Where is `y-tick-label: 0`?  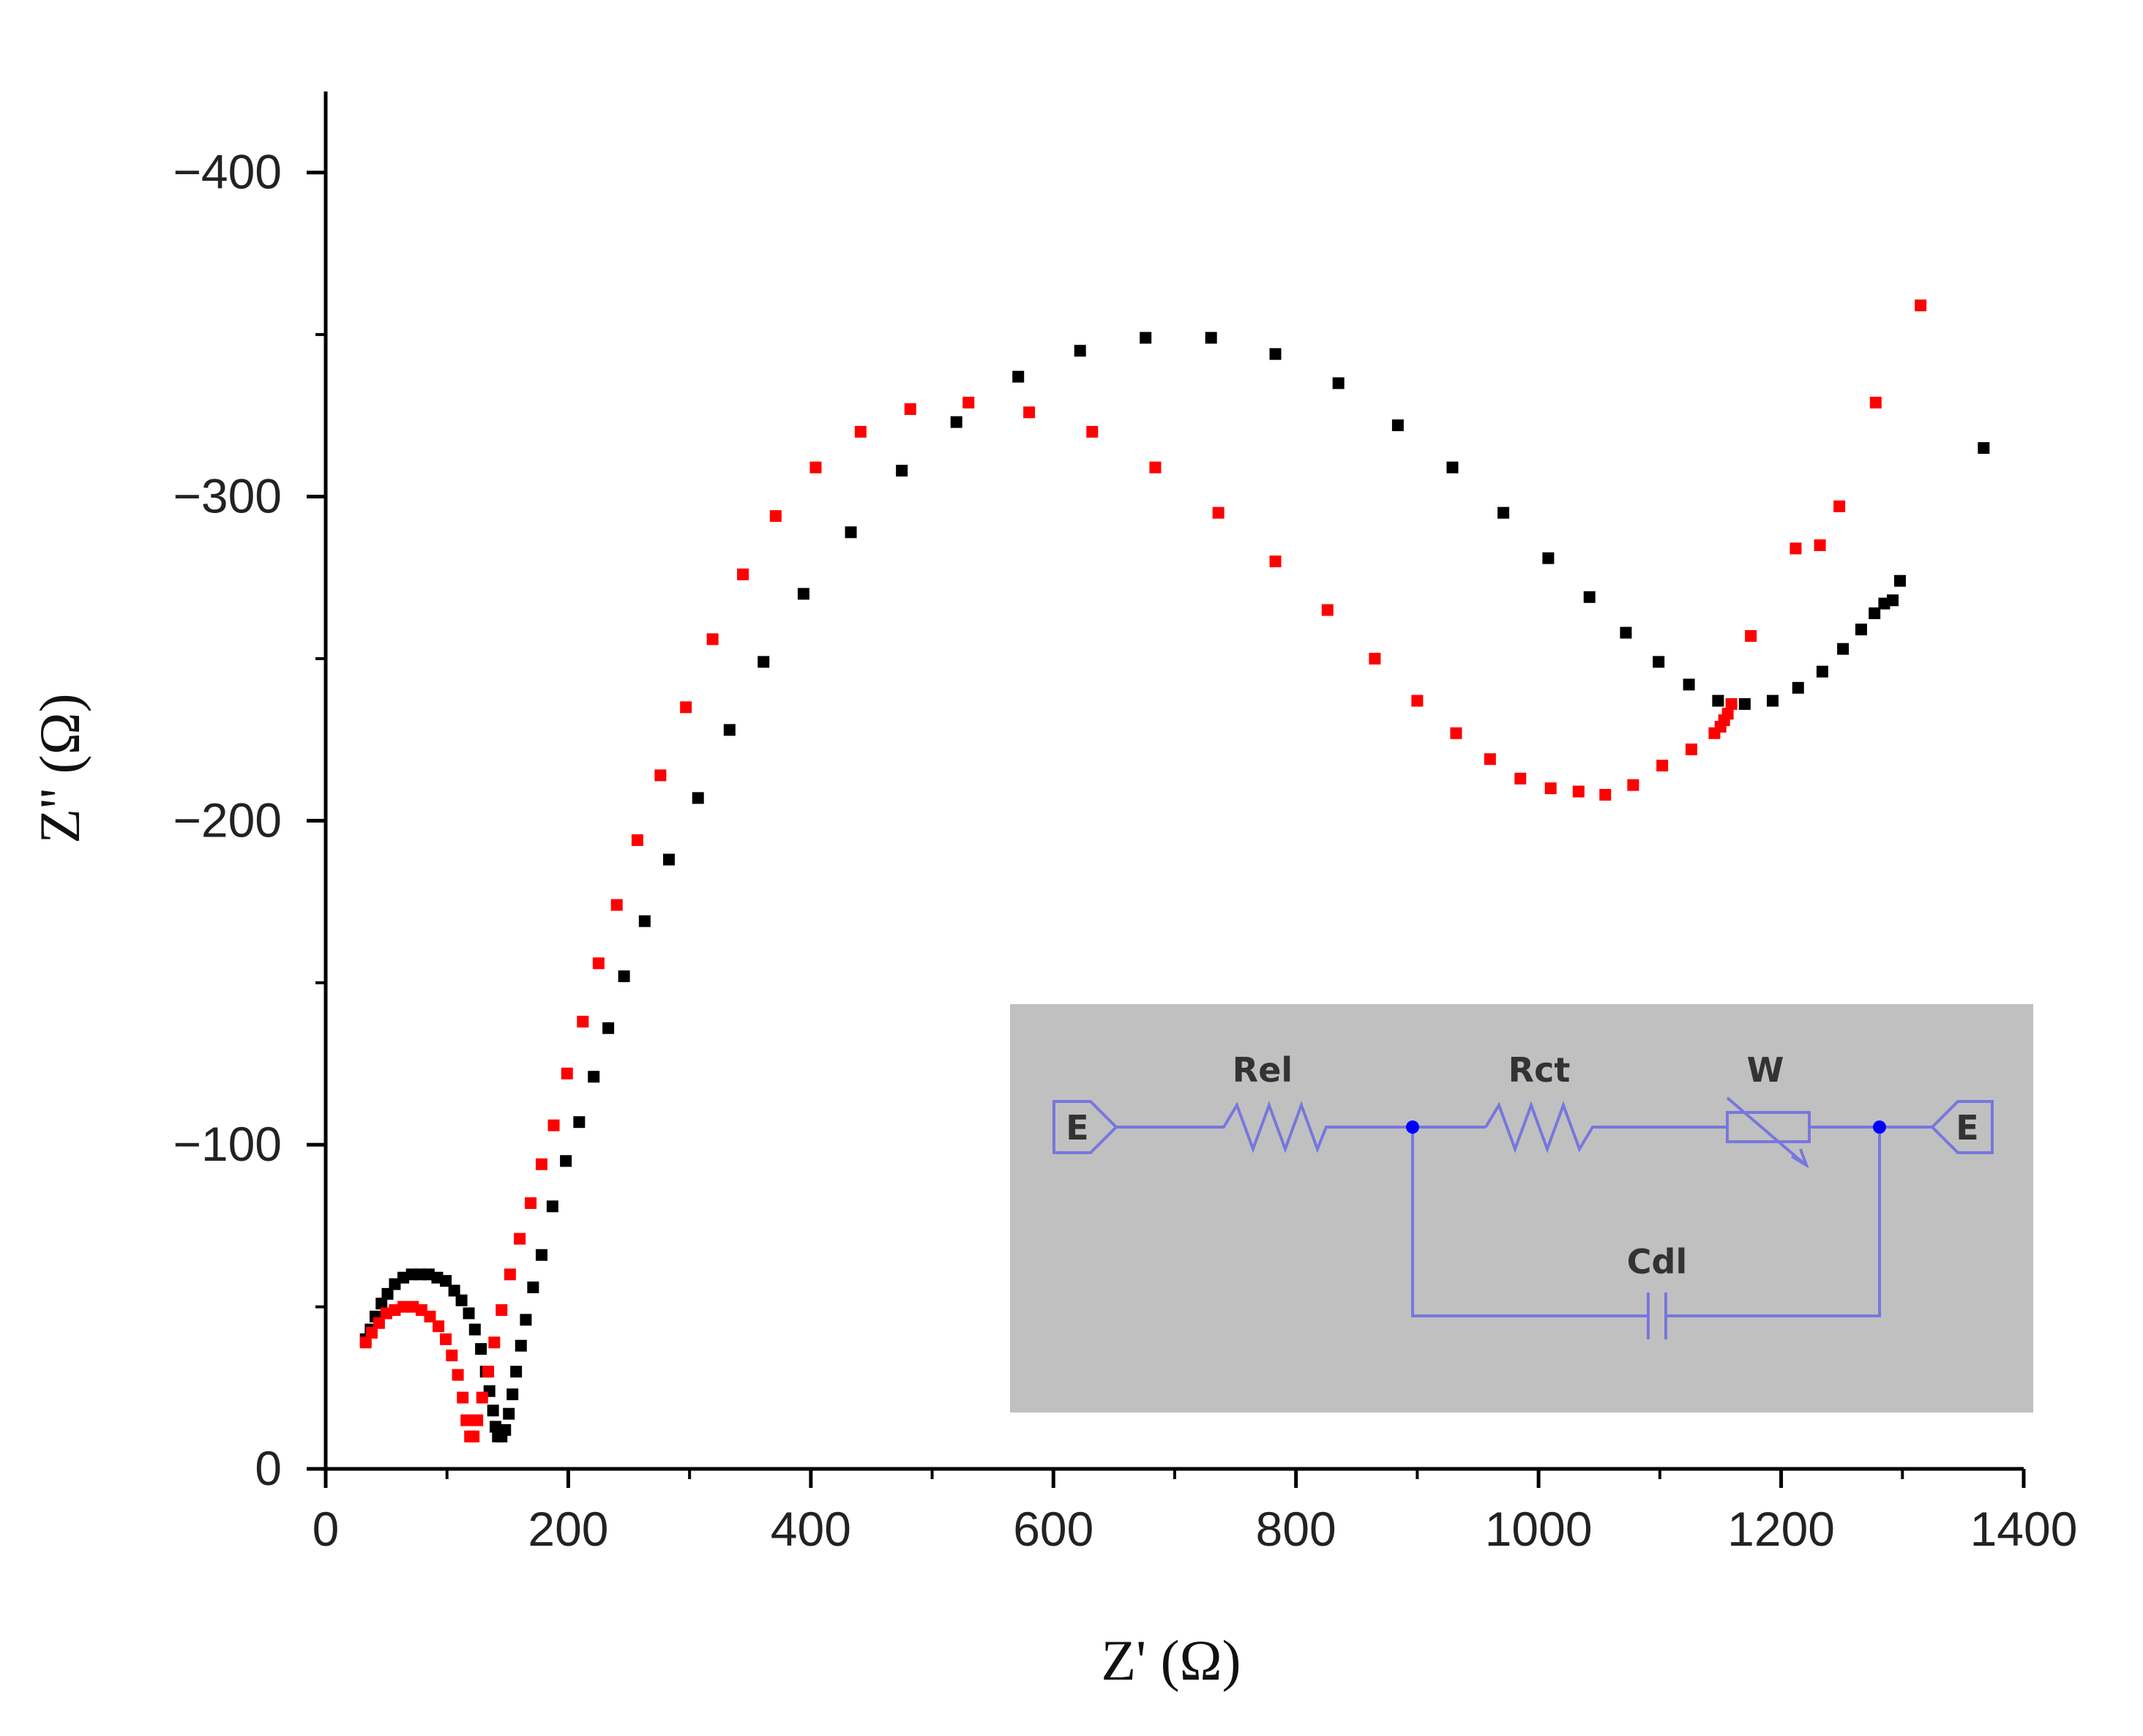
y-tick-label: 0 is located at coordinates (268, 1468).